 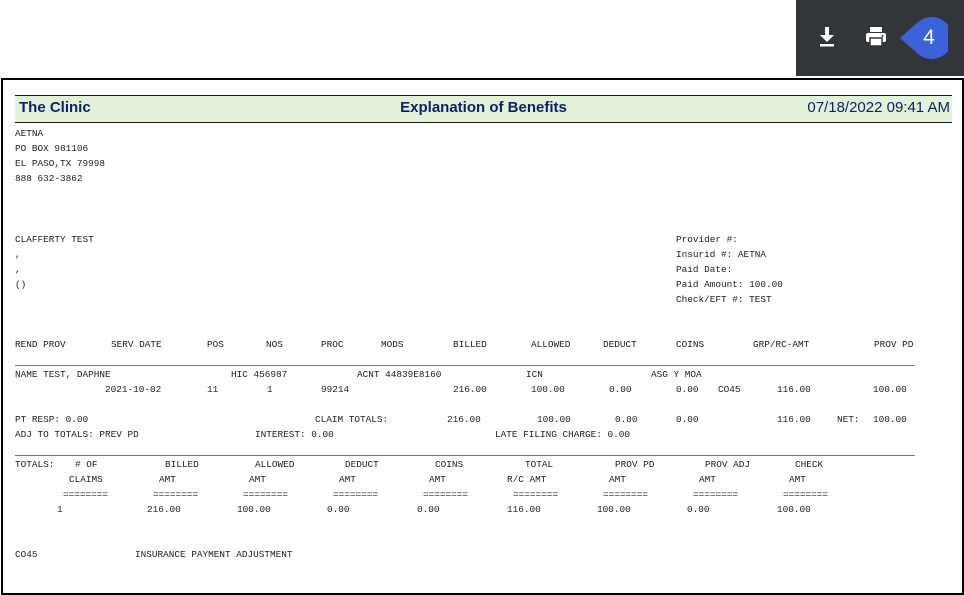 I want to click on claim-grp-code: CO45, so click(x=729, y=389).